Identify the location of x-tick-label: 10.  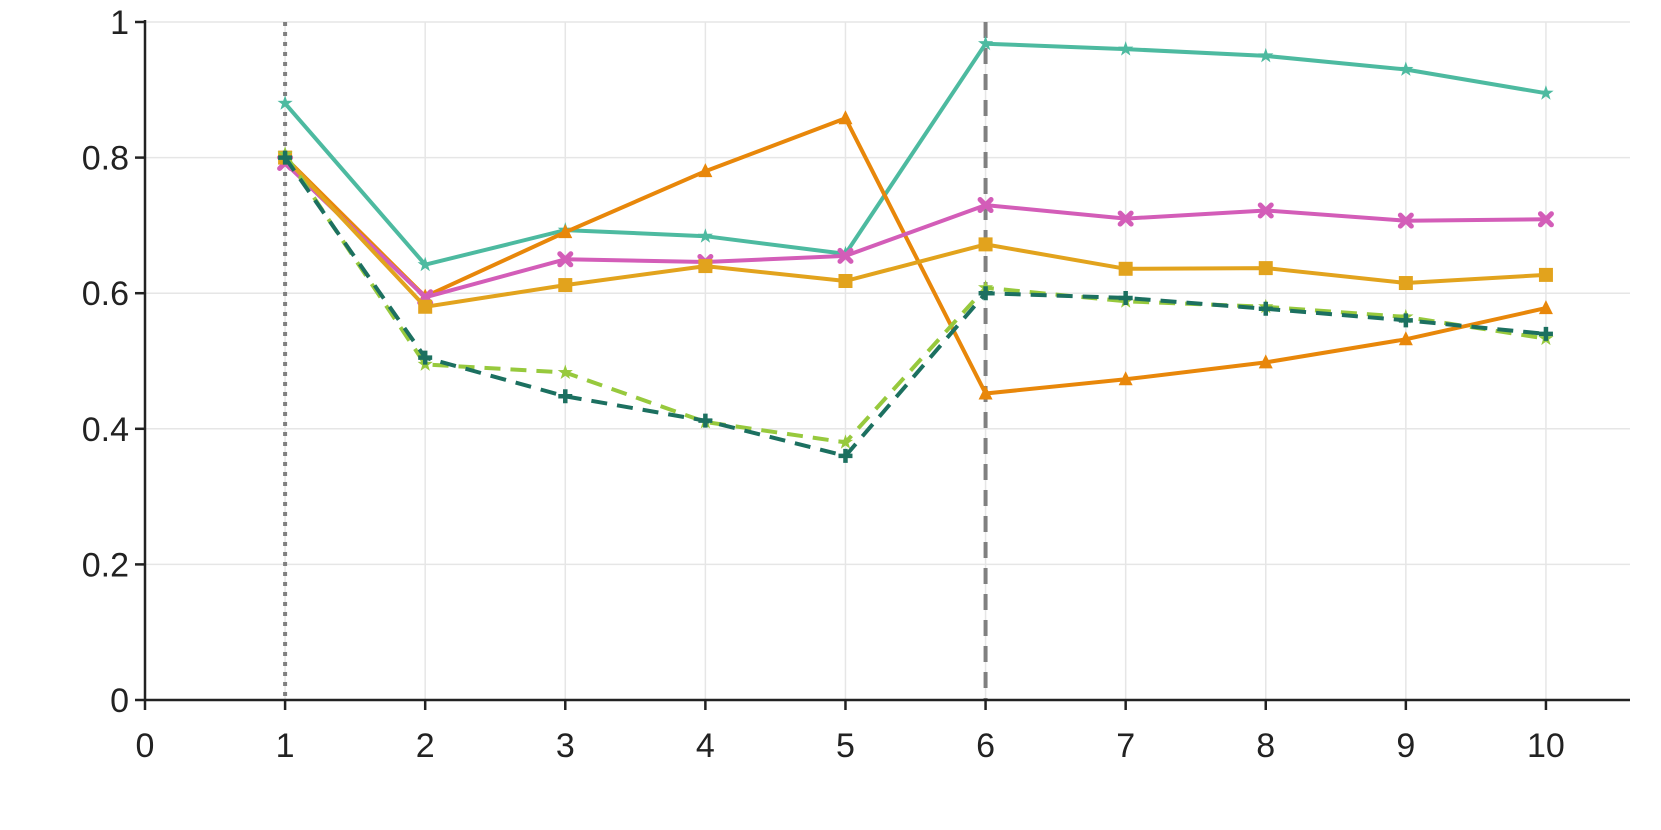
(1546, 746).